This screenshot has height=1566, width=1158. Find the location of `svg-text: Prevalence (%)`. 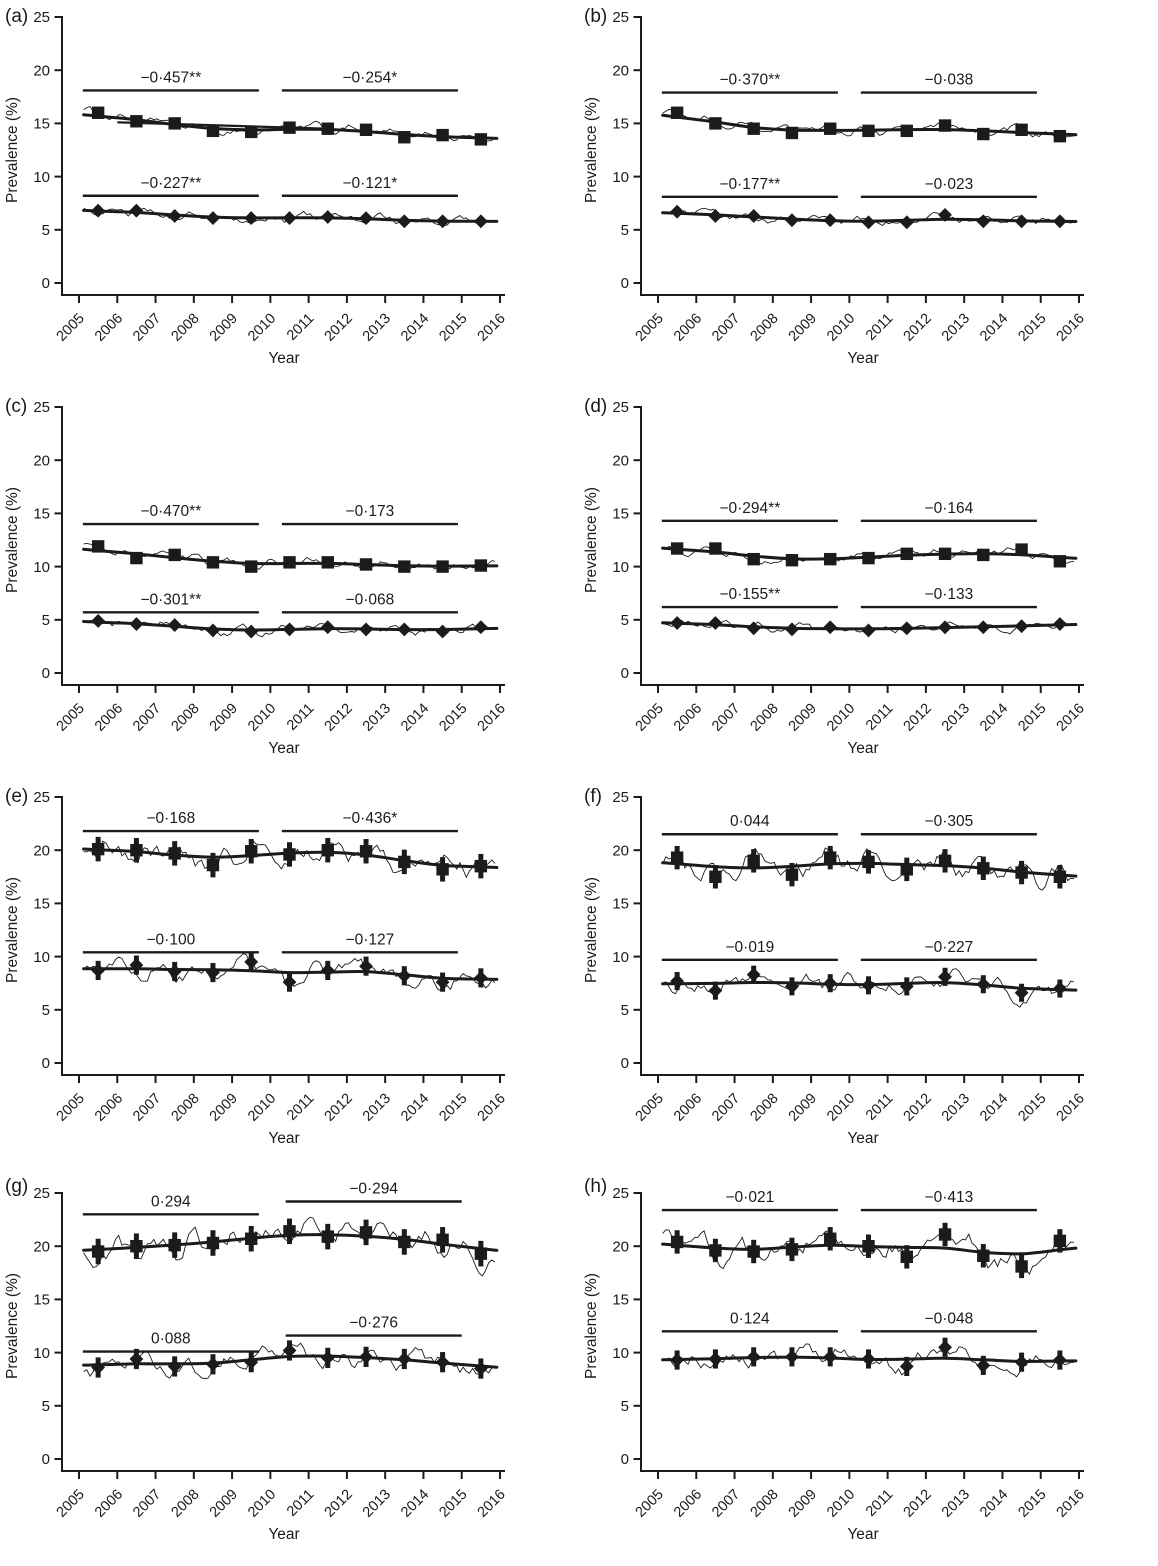

svg-text: Prevalence (%) is located at coordinates (591, 150).